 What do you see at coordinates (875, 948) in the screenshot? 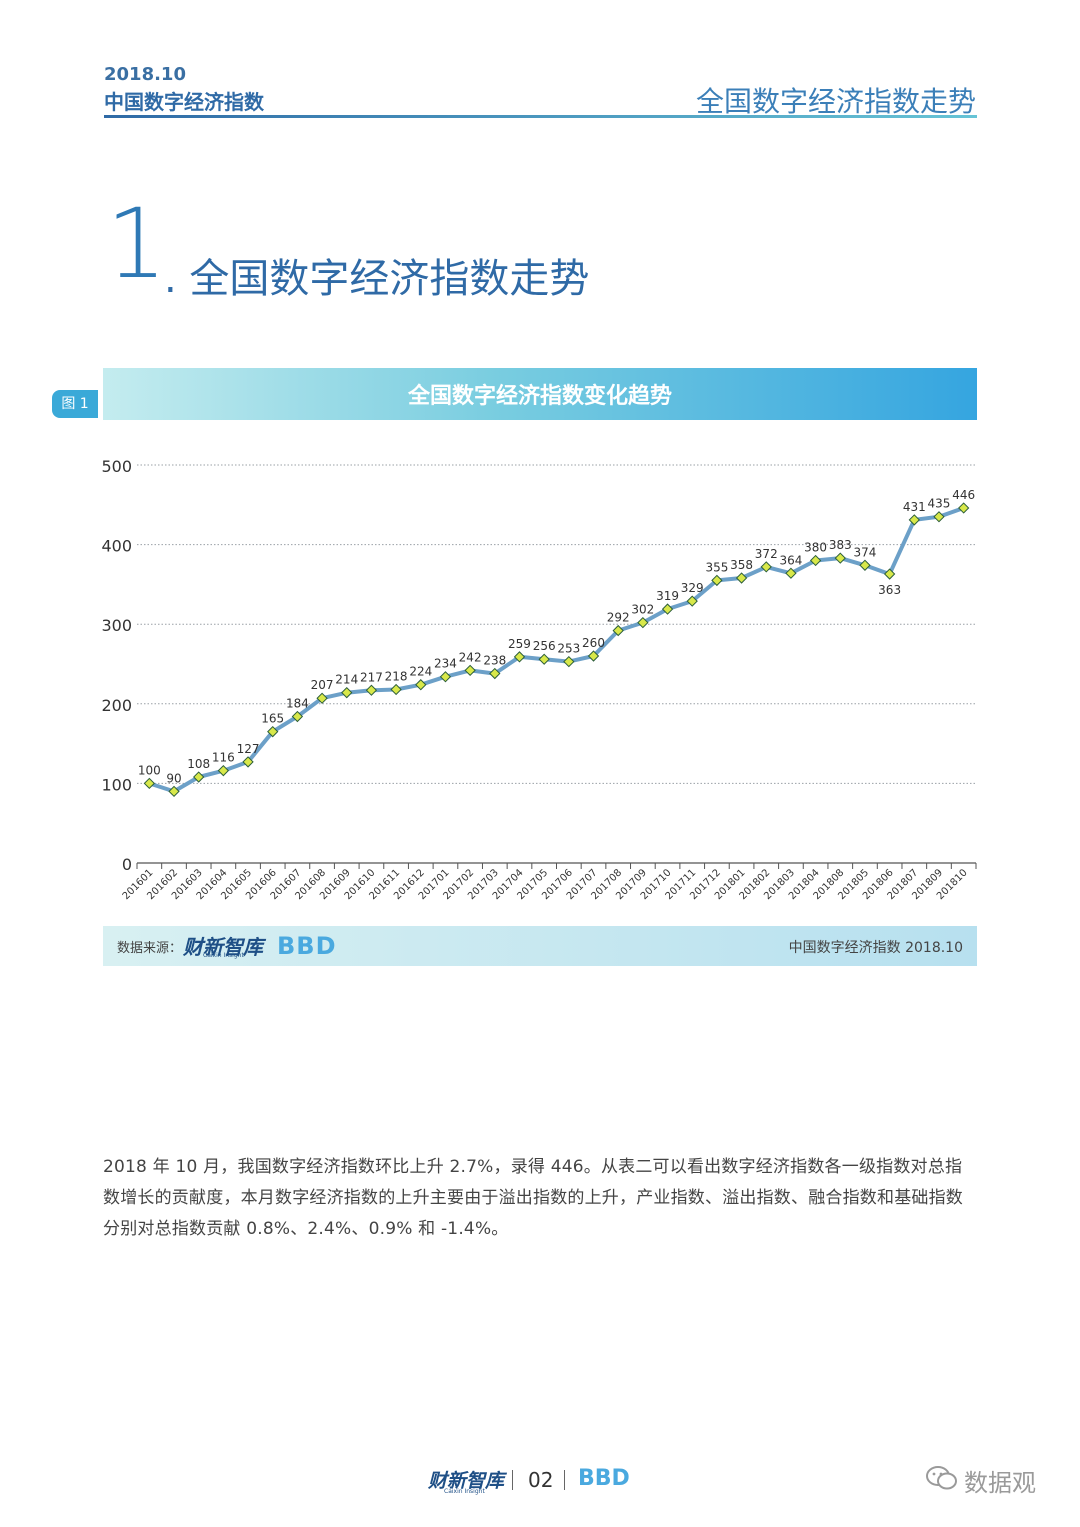
I see `source-right-text: 中国数字经济指数 2018.10` at bounding box center [875, 948].